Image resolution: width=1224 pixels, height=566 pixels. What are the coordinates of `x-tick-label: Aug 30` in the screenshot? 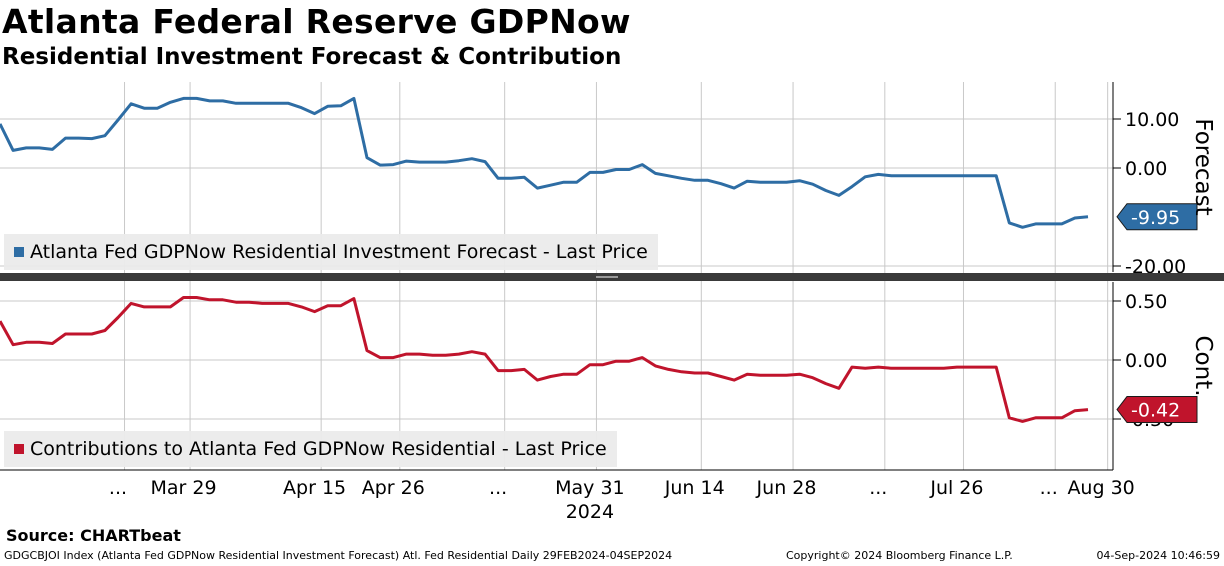 It's located at (1100, 488).